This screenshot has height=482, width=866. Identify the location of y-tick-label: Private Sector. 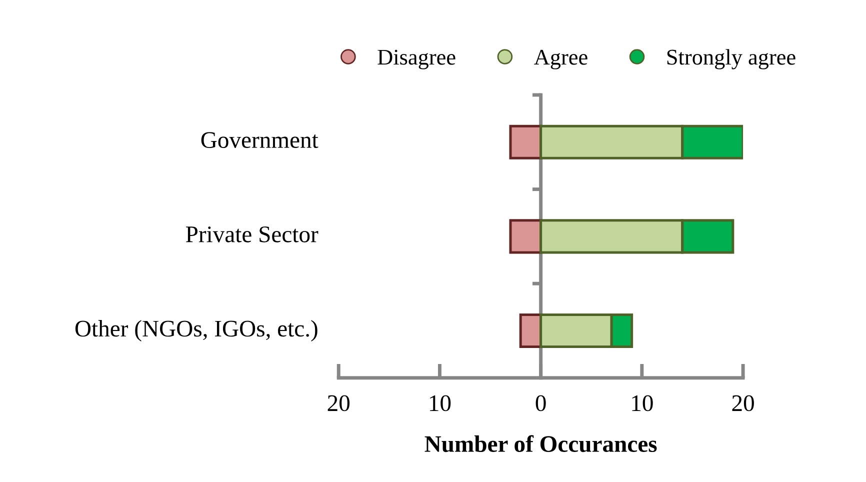
(252, 234).